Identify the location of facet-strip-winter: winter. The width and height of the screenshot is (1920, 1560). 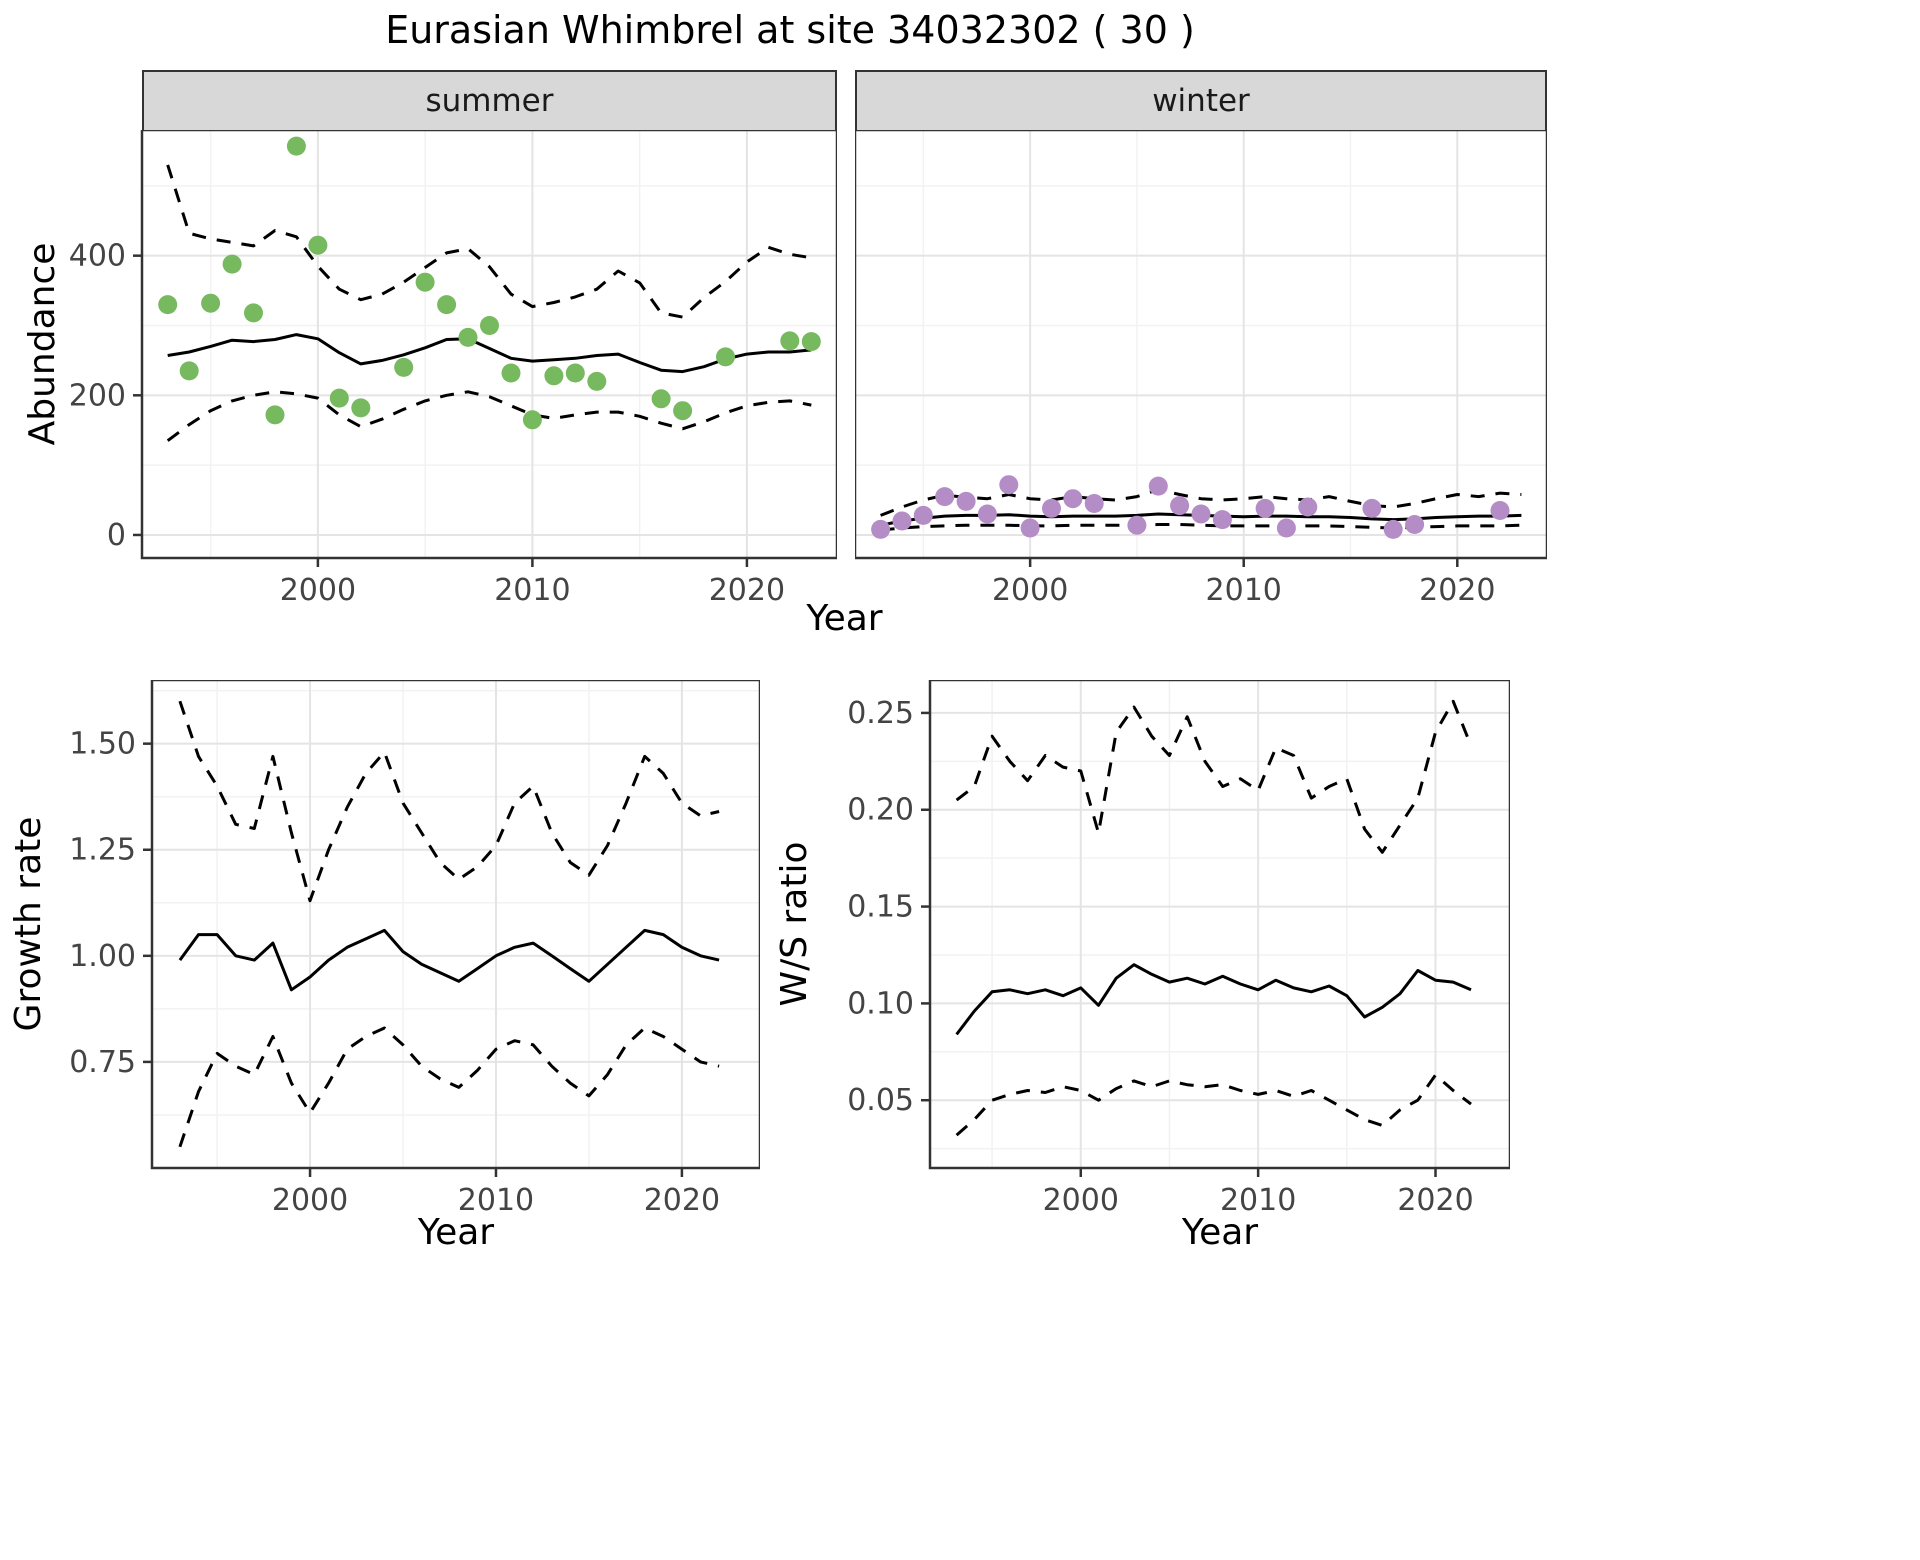
(1201, 101).